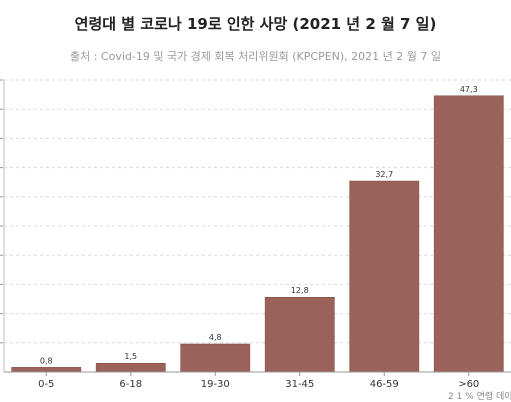 Image resolution: width=511 pixels, height=402 pixels. Describe the element at coordinates (384, 174) in the screenshot. I see `data-label: 32,7` at that location.